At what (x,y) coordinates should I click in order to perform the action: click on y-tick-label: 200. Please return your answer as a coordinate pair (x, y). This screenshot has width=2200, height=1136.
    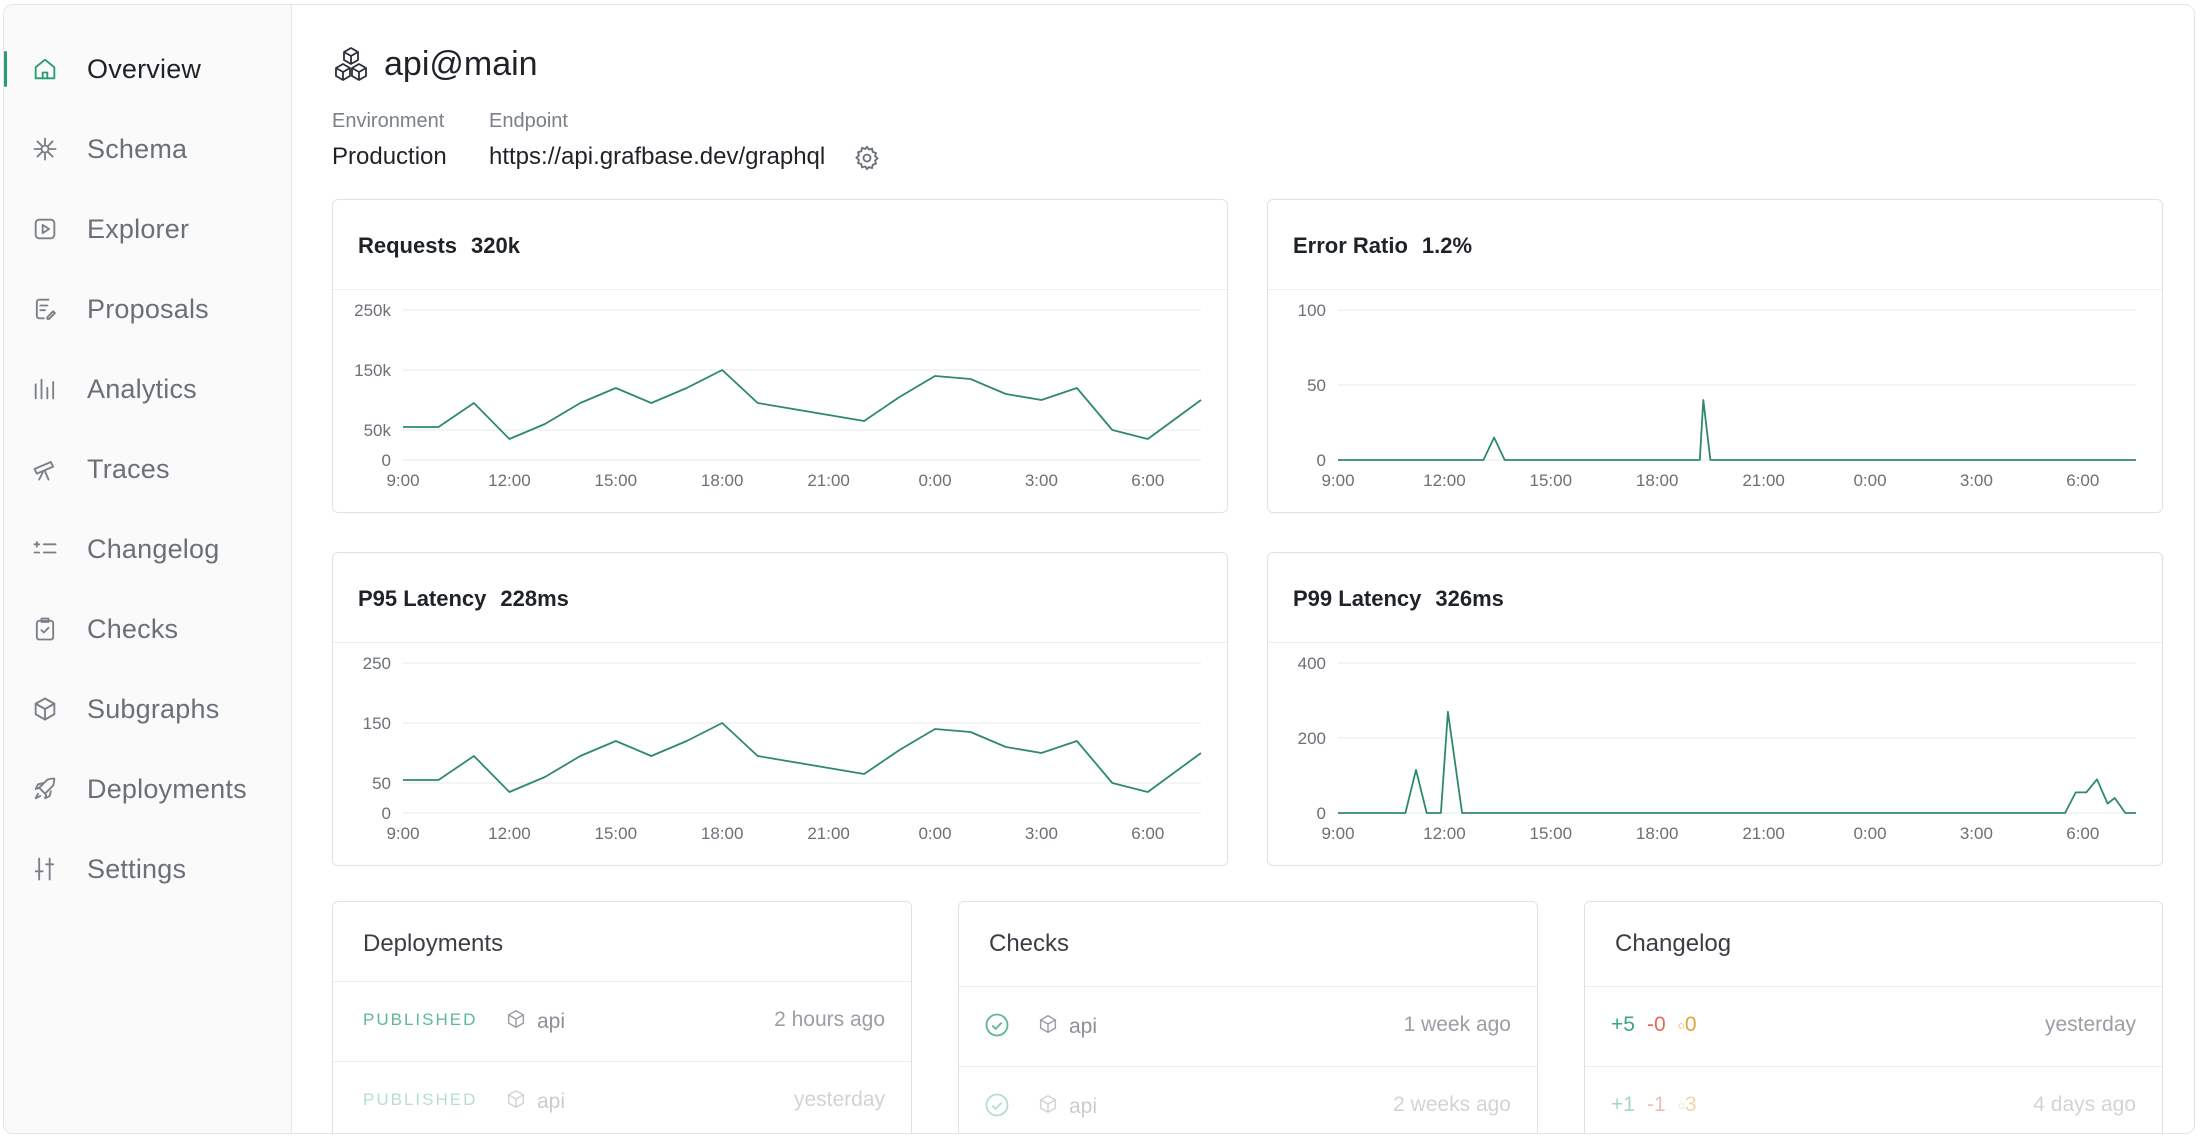
    Looking at the image, I should click on (1312, 738).